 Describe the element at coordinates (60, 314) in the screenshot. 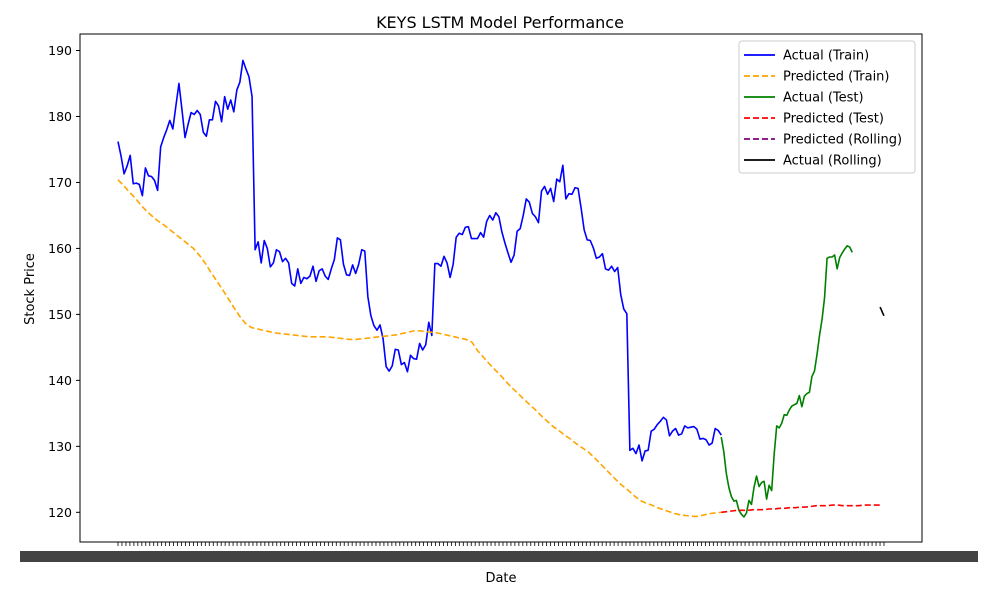

I see `y-tick-label: 150` at that location.